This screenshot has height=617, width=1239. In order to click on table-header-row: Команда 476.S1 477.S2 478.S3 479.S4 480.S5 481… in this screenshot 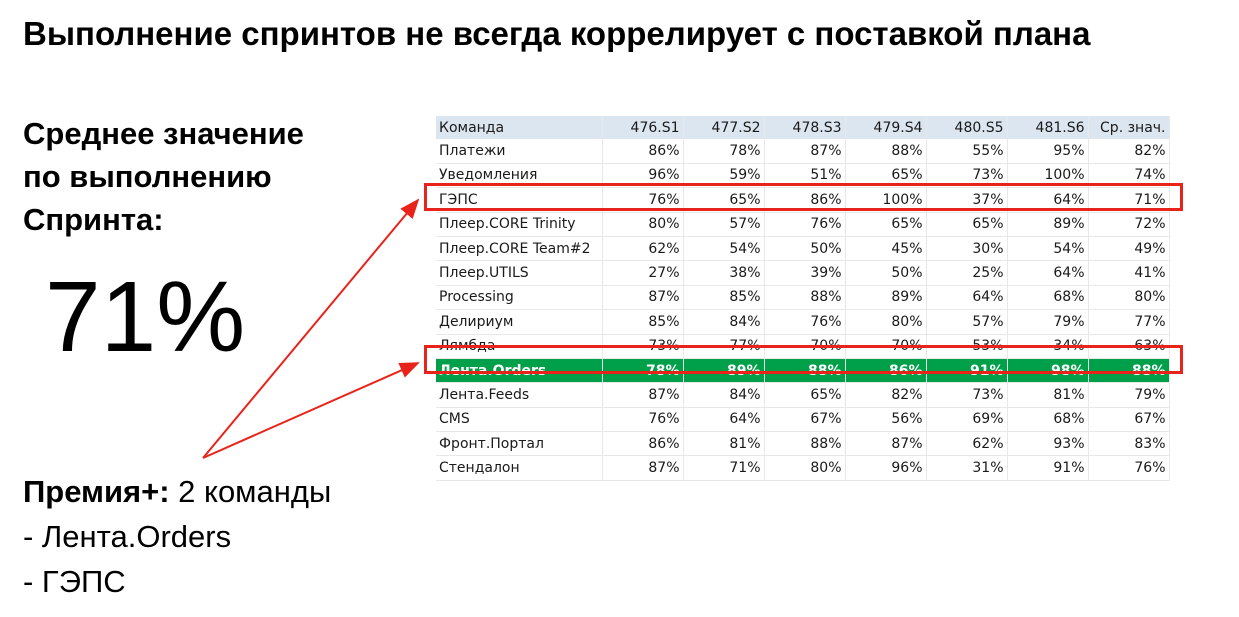, I will do `click(803, 128)`.